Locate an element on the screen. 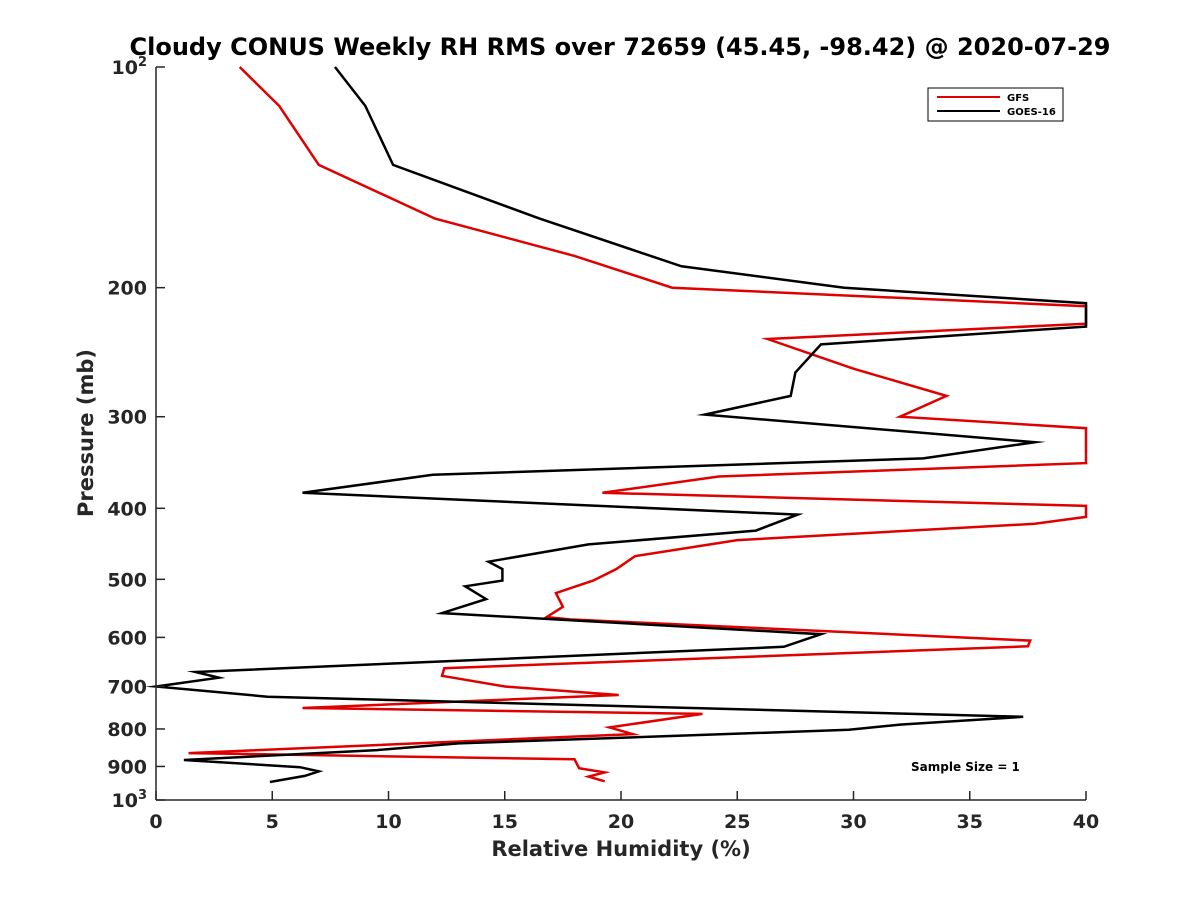  sample-size-annotation: Sample Size = 1 is located at coordinates (965, 767).